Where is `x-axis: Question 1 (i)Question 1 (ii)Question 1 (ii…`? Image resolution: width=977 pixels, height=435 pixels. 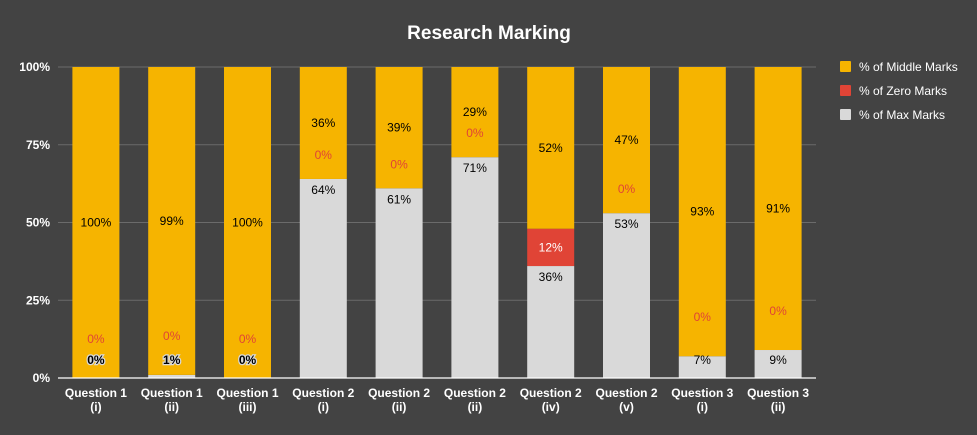
x-axis: Question 1 (i)Question 1 (ii)Question 1 (ii… is located at coordinates (437, 395).